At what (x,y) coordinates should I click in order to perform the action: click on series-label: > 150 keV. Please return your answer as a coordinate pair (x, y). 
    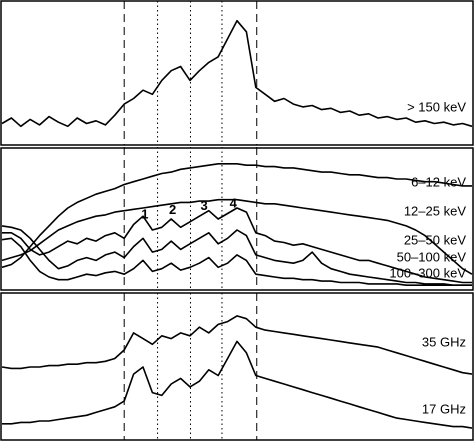
    Looking at the image, I should click on (436, 106).